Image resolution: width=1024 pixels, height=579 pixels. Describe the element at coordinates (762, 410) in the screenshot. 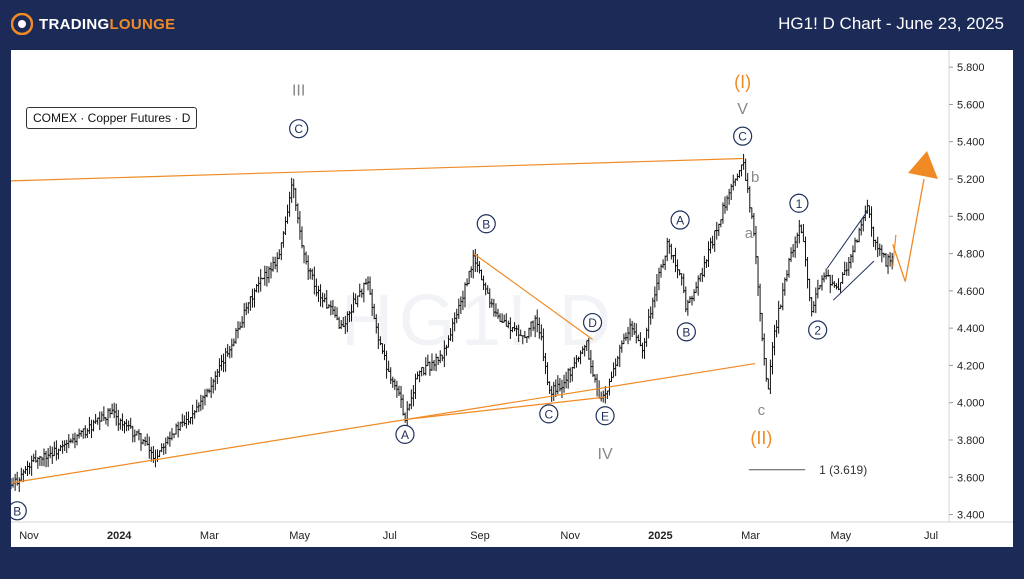

I see `wave-label: c` at that location.